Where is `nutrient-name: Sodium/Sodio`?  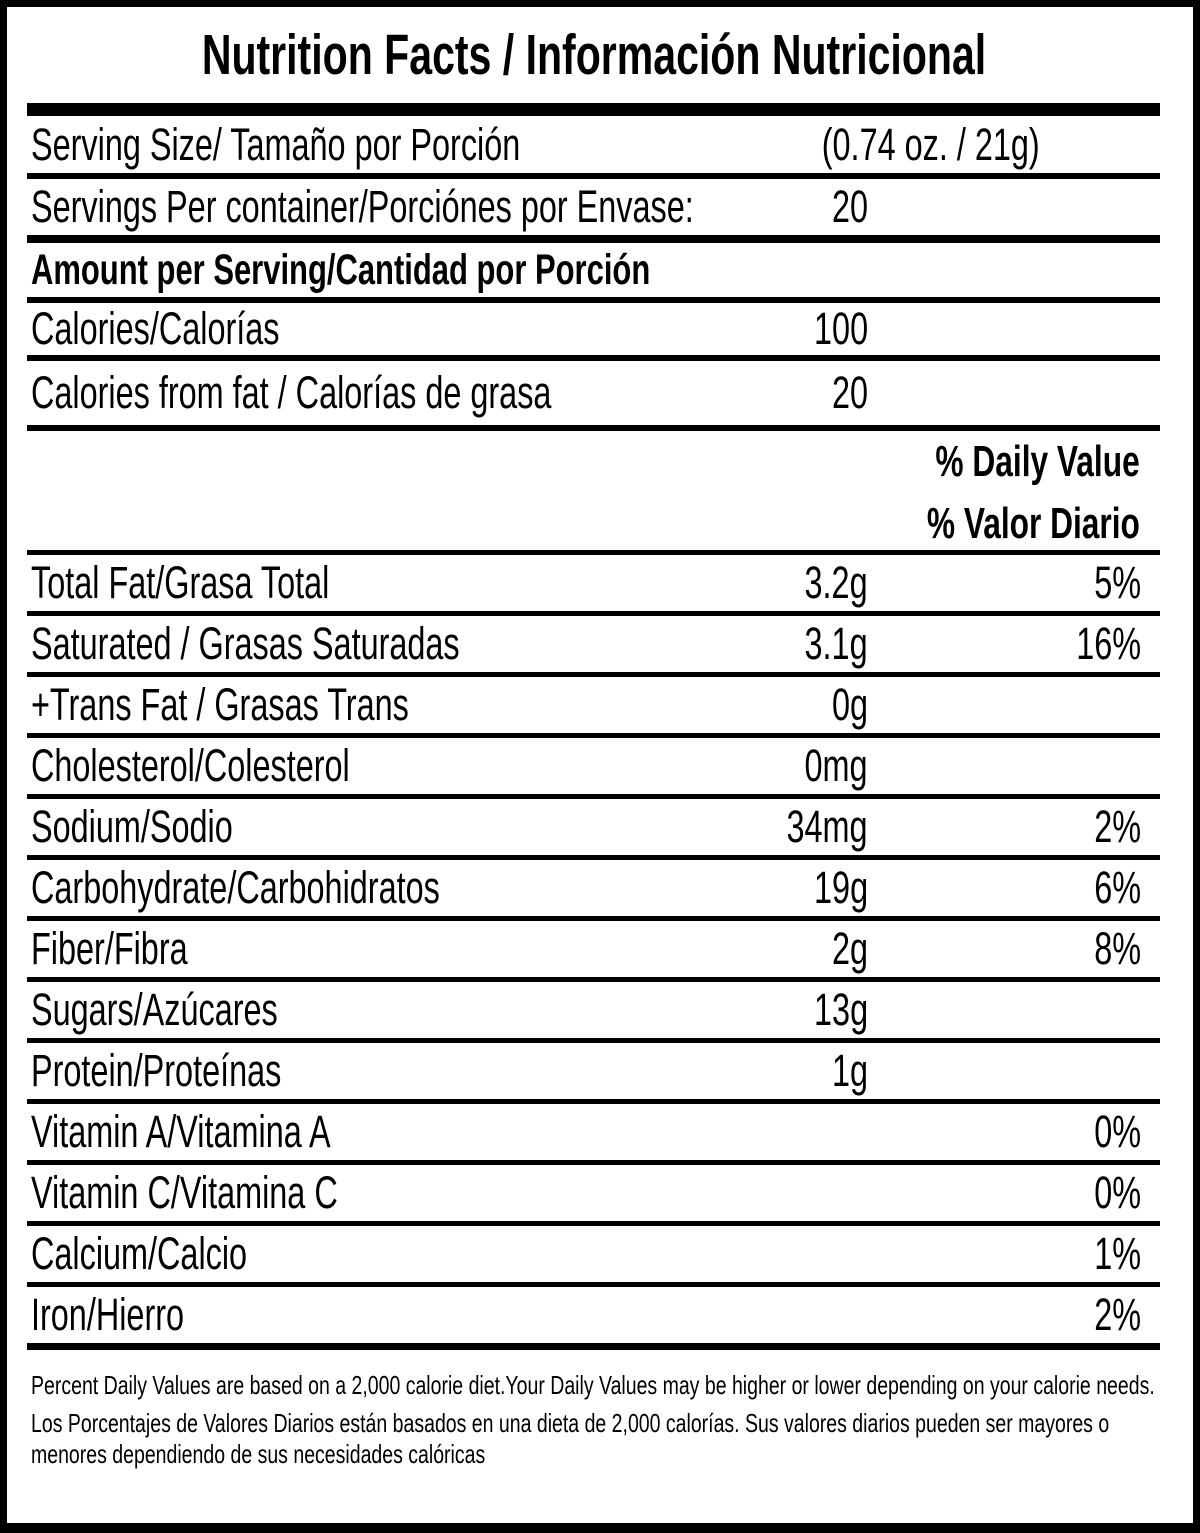
nutrient-name: Sodium/Sodio is located at coordinates (132, 826).